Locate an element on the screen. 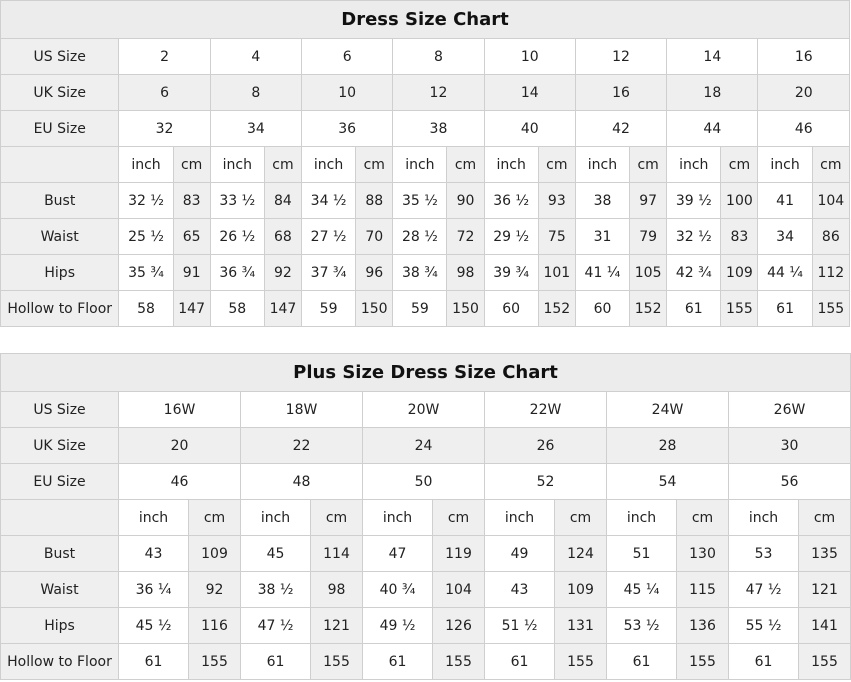  inch-cell: 60 is located at coordinates (602, 308).